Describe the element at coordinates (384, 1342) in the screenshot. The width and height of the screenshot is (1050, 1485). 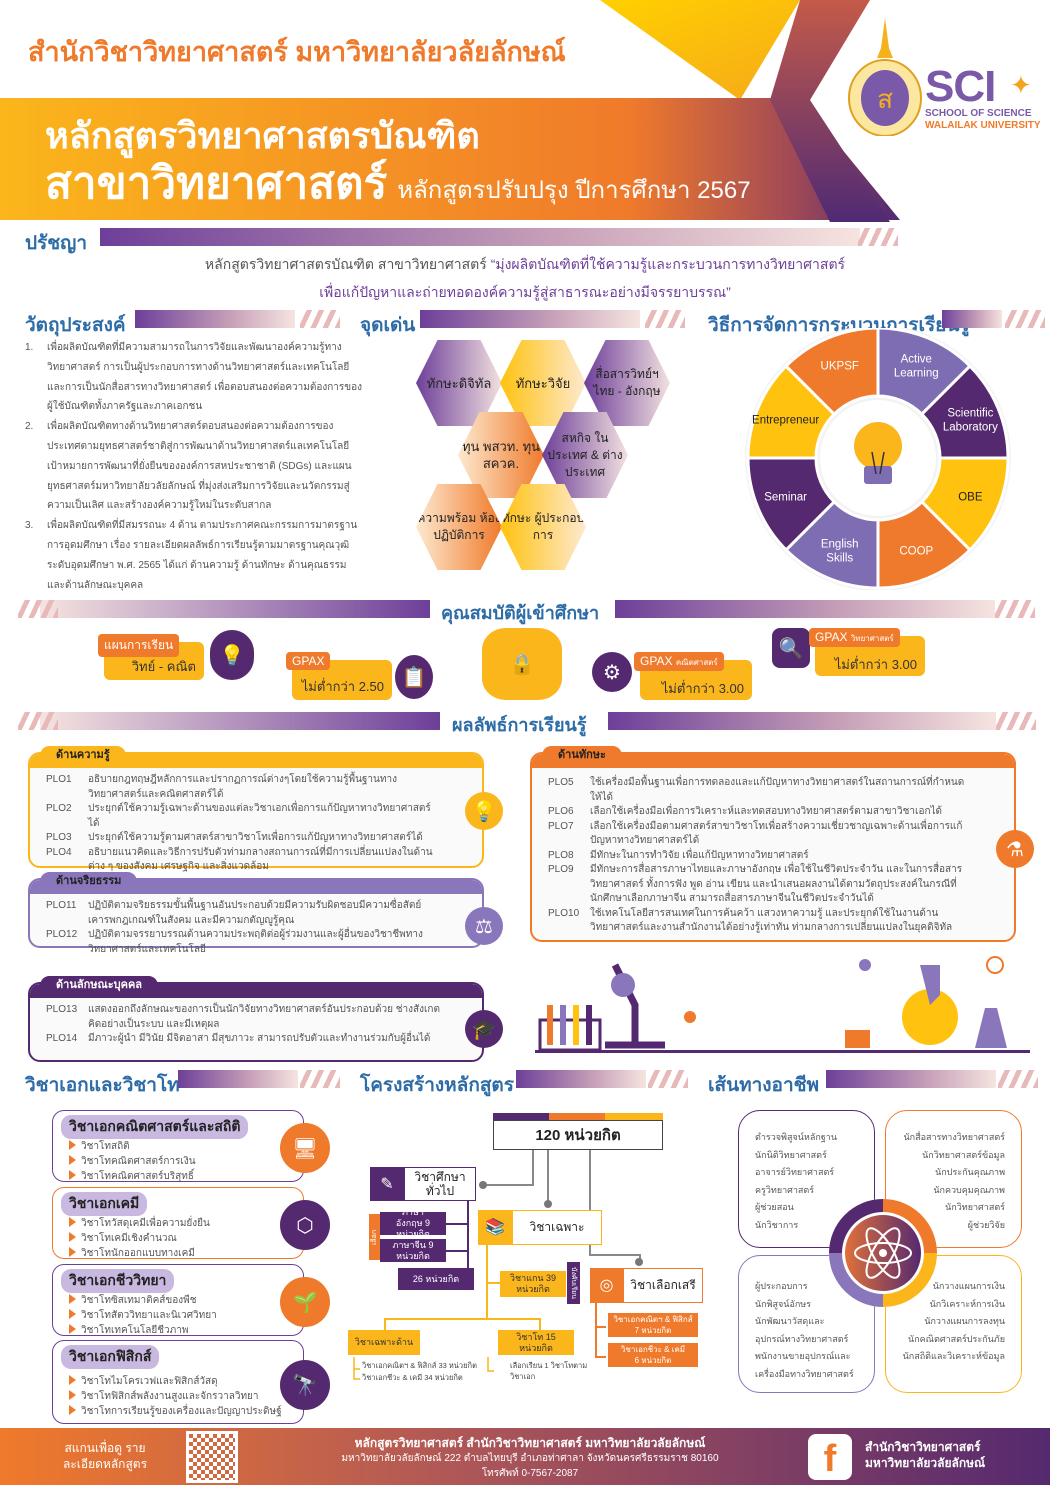
I see `specialized-courses: วิชาเฉพาะด้าน` at that location.